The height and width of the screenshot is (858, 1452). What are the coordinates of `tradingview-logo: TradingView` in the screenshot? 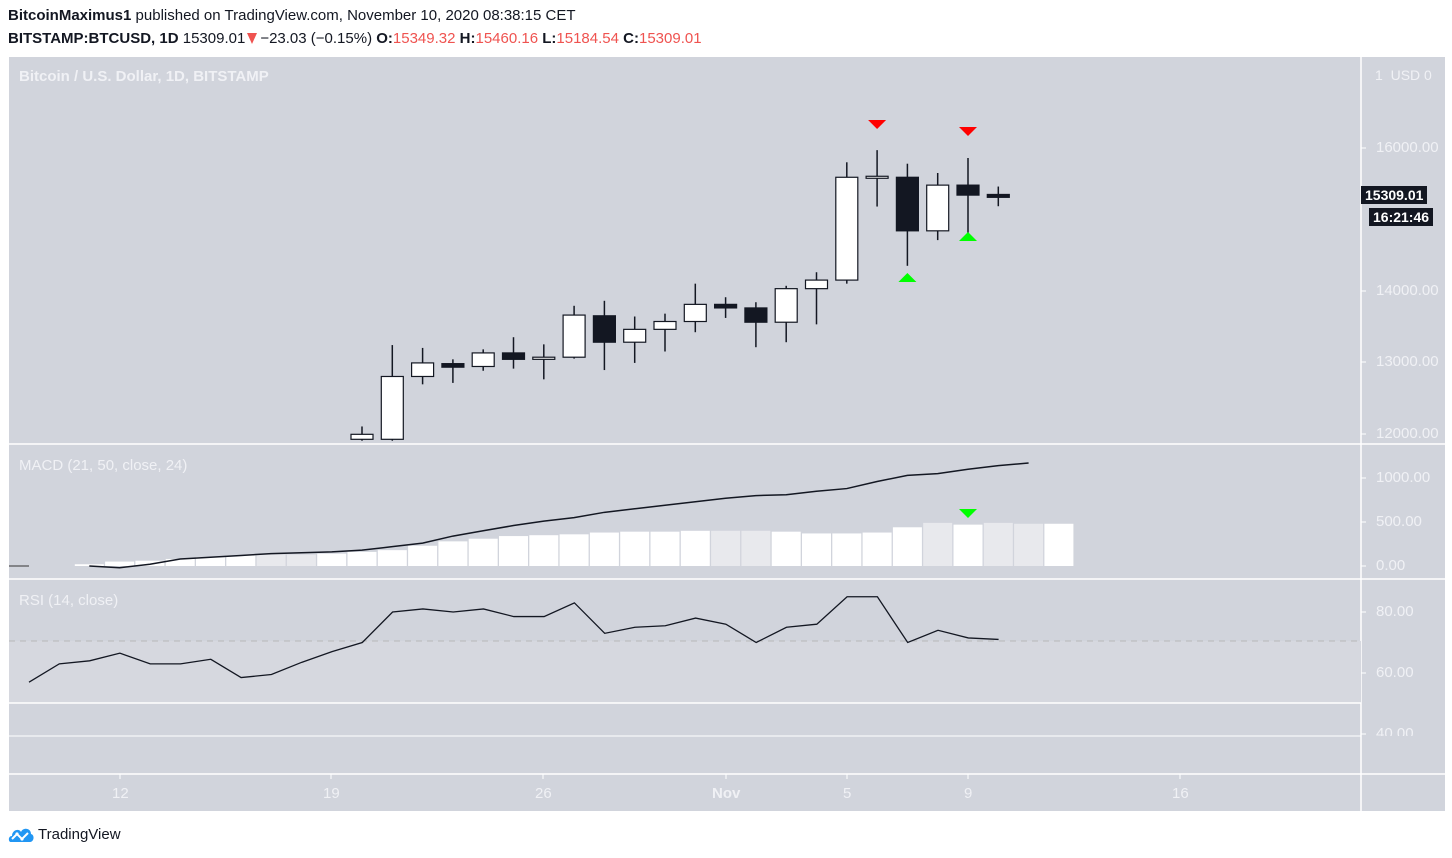 It's located at (64, 834).